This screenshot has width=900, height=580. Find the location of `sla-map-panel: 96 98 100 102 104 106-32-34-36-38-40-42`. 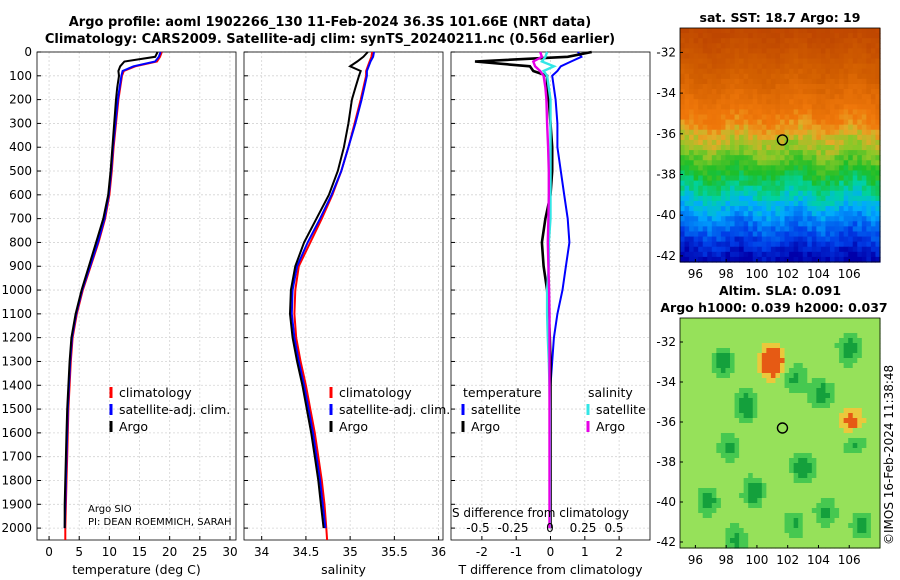

sla-map-panel: 96 98 100 102 104 106-32-34-36-38-40-42 is located at coordinates (768, 442).